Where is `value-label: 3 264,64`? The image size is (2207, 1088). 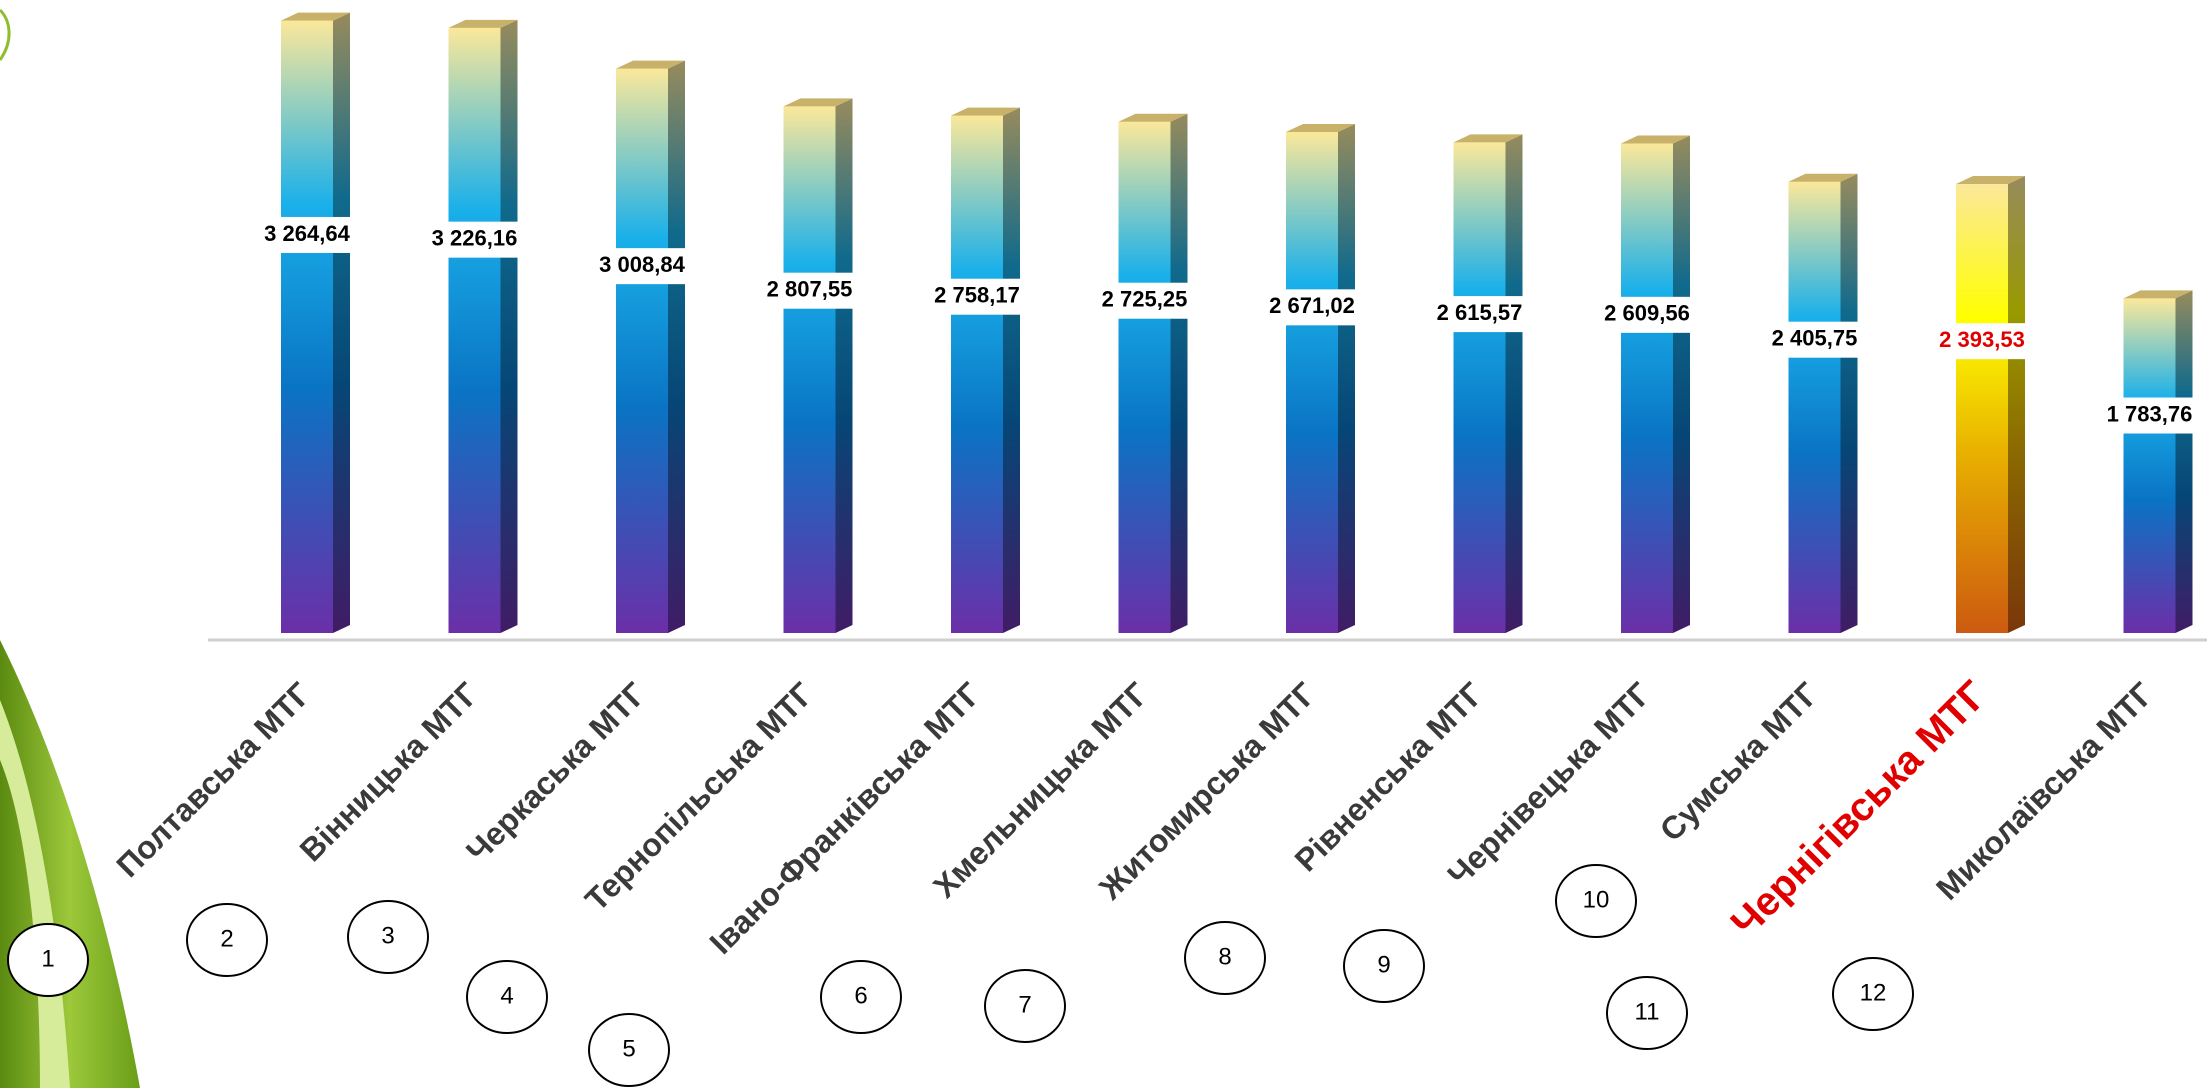 value-label: 3 264,64 is located at coordinates (307, 233).